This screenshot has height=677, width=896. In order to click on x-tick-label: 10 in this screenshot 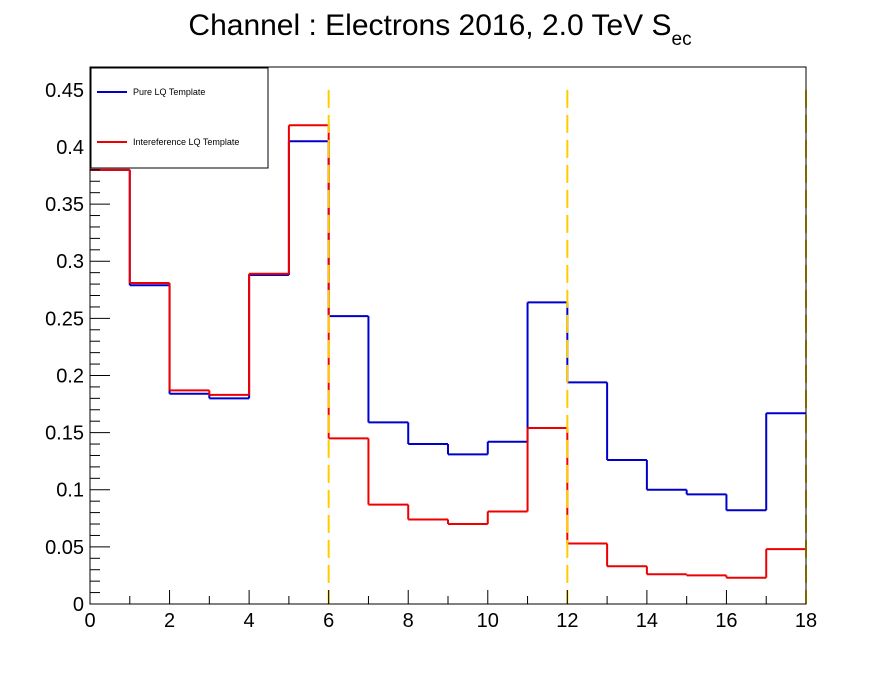, I will do `click(488, 621)`.